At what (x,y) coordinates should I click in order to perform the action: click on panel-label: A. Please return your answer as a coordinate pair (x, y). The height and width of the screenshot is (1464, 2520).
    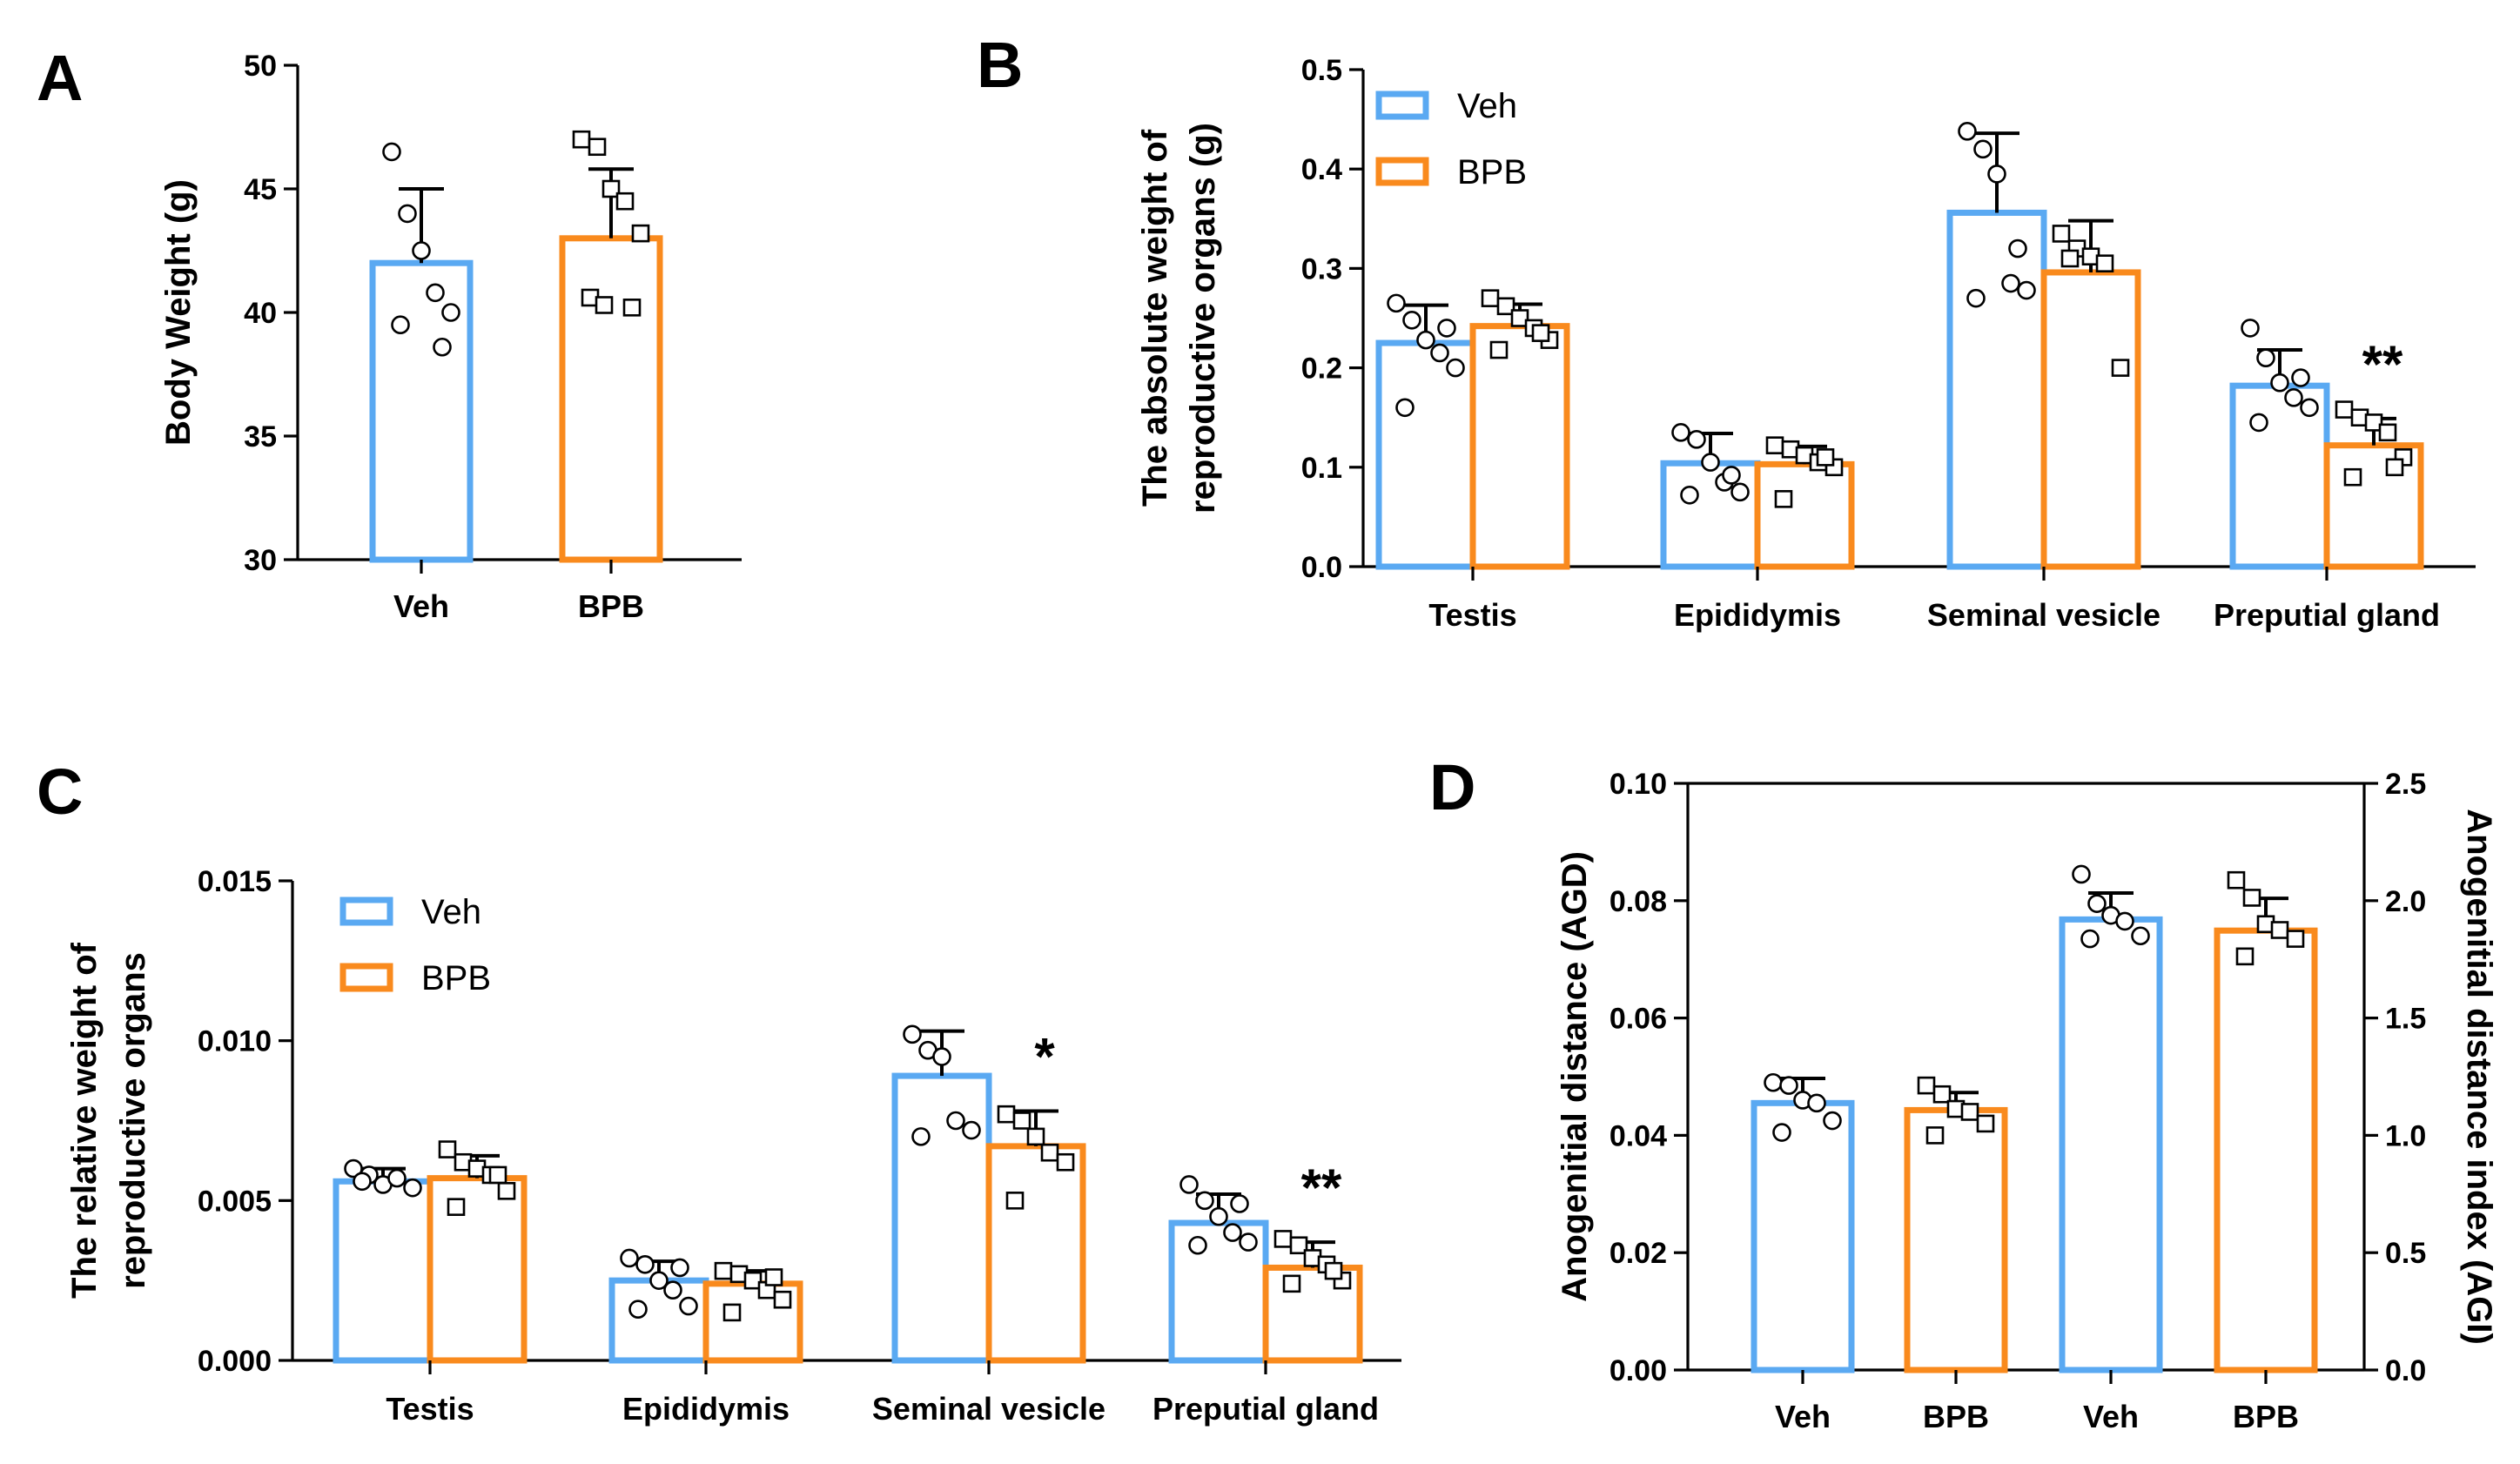
    Looking at the image, I should click on (60, 78).